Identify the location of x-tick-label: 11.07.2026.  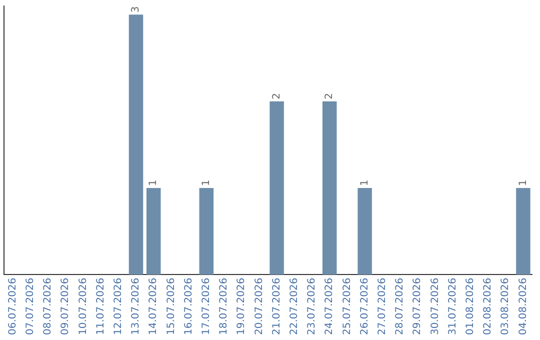
(100, 307).